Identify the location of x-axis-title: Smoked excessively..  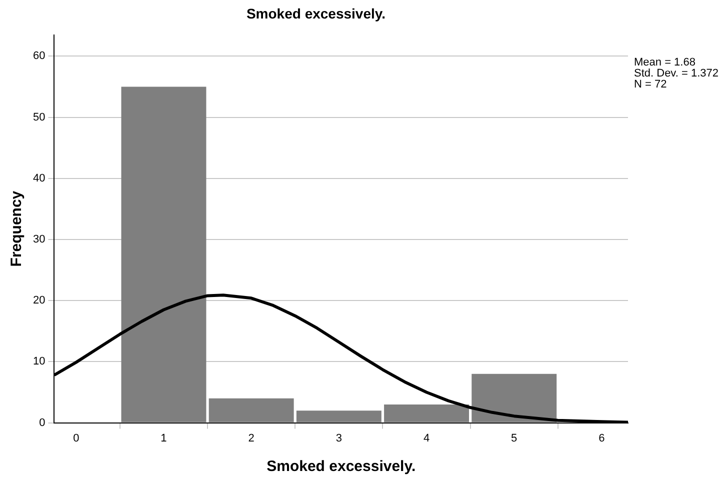
(341, 467).